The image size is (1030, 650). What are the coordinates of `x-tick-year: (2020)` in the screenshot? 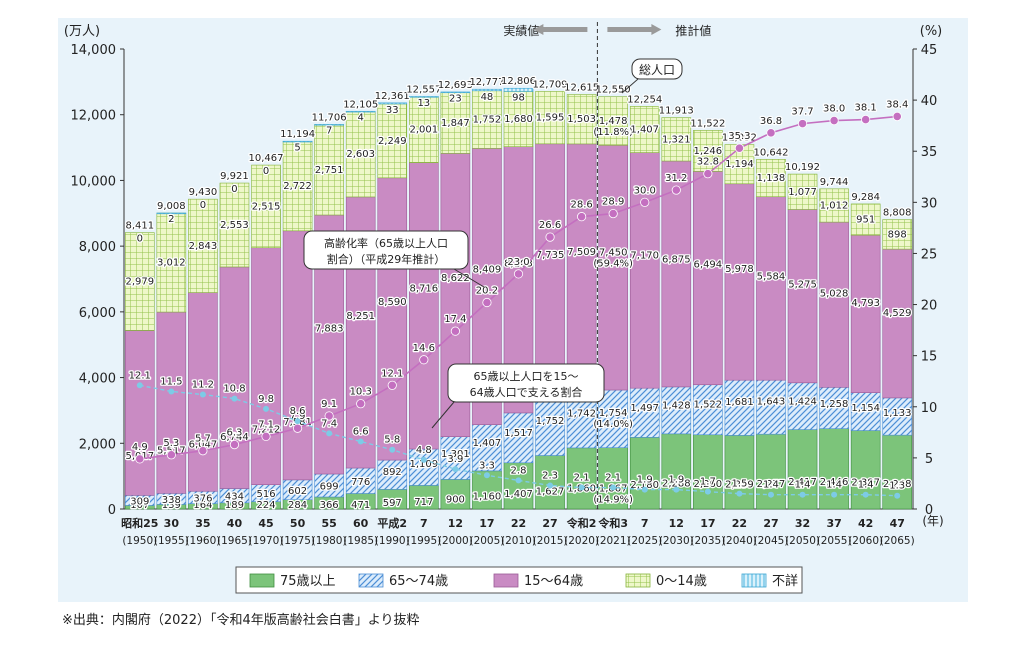 It's located at (581, 541).